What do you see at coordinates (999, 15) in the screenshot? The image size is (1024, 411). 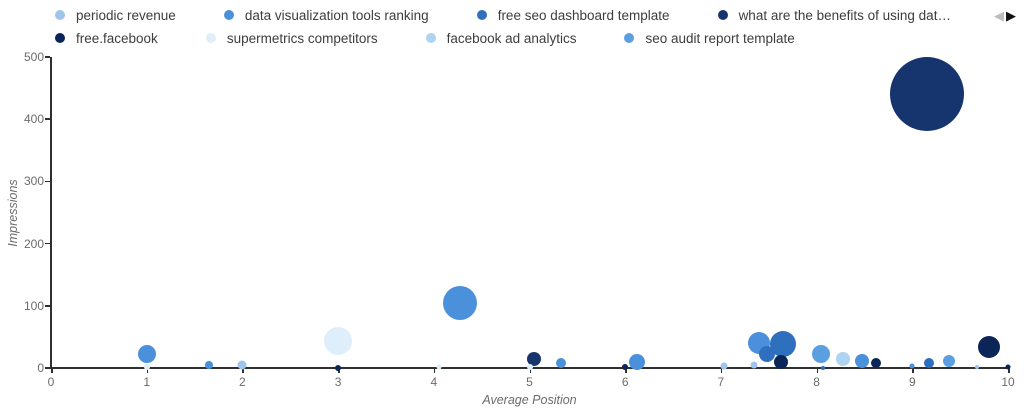 I see `legend-prev-button: ◀` at bounding box center [999, 15].